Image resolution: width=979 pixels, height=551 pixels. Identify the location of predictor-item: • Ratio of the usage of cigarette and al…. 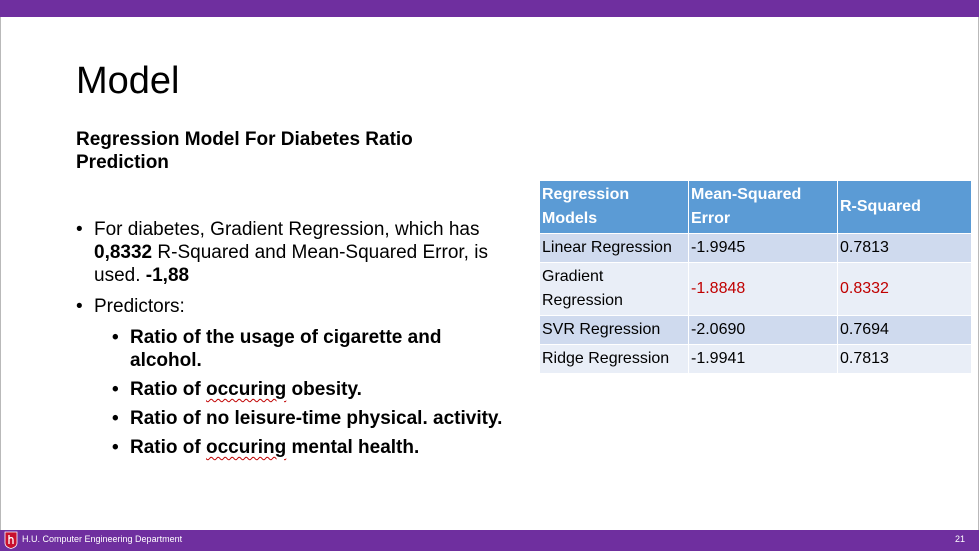
(277, 349).